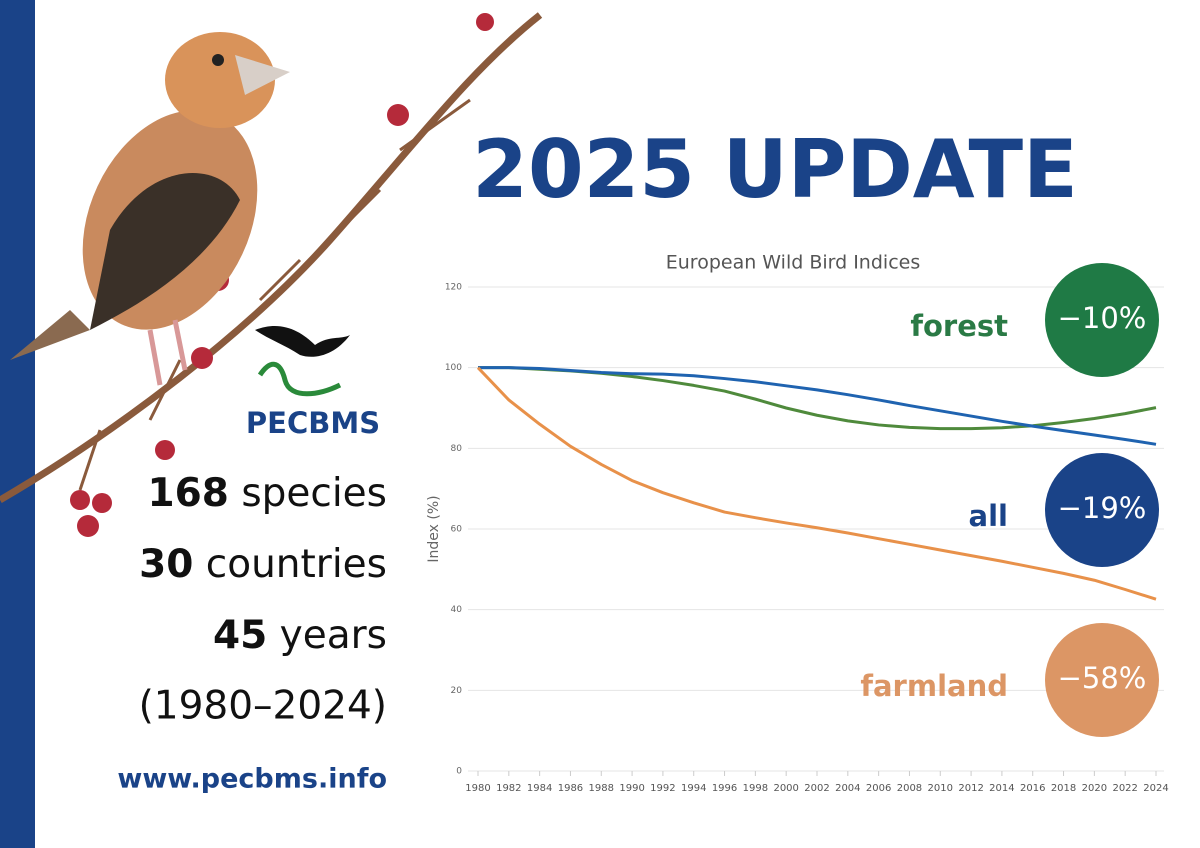 The height and width of the screenshot is (848, 1200). I want to click on website: www.pecbms.info, so click(252, 779).